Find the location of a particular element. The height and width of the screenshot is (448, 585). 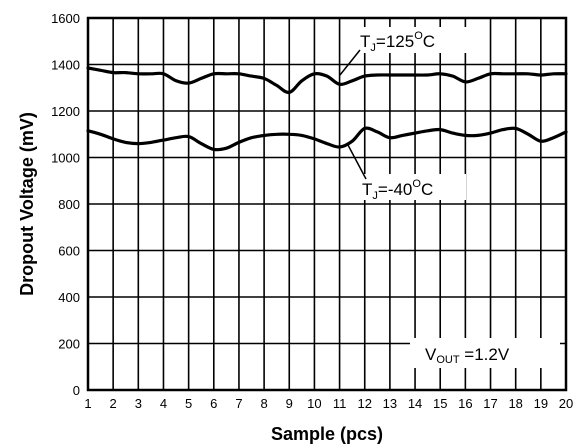

x-tick-label: 4 is located at coordinates (163, 403).